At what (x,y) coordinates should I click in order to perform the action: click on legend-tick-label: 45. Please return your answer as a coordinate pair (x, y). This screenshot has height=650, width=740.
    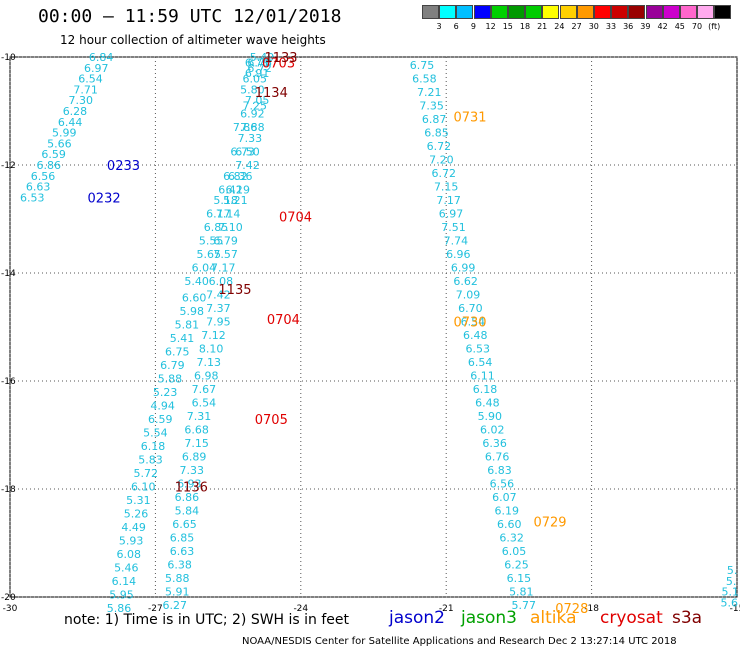
    Looking at the image, I should click on (679, 26).